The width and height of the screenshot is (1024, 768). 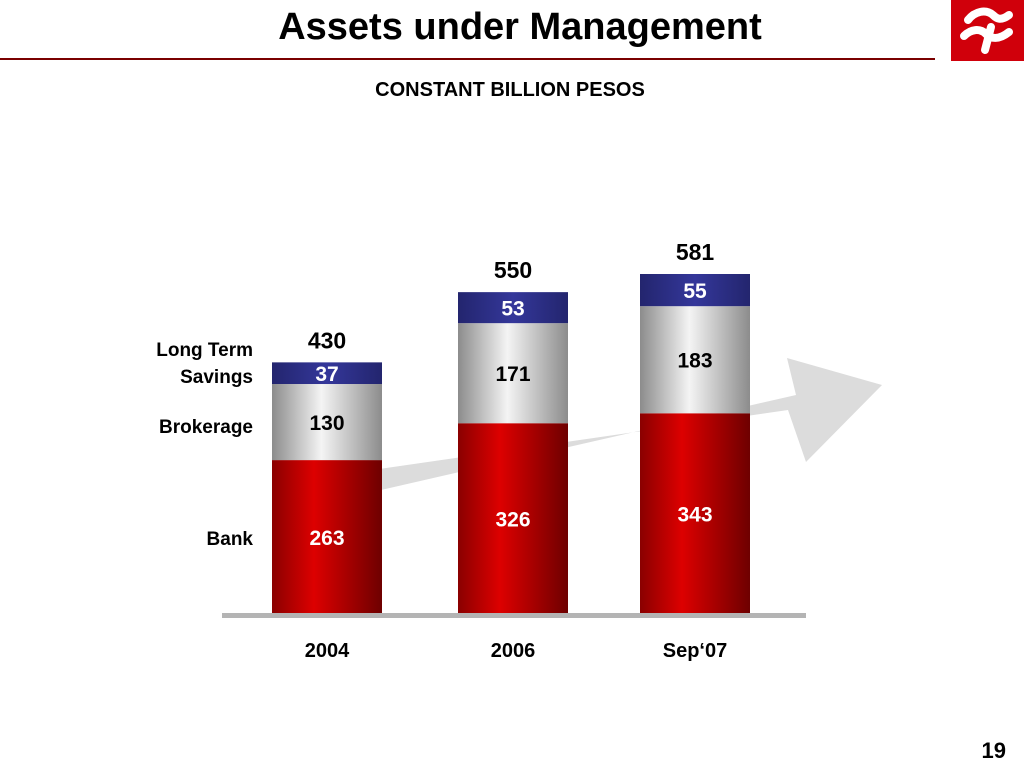 I want to click on data-label-brokerage-sep-07: 183, so click(x=694, y=361).